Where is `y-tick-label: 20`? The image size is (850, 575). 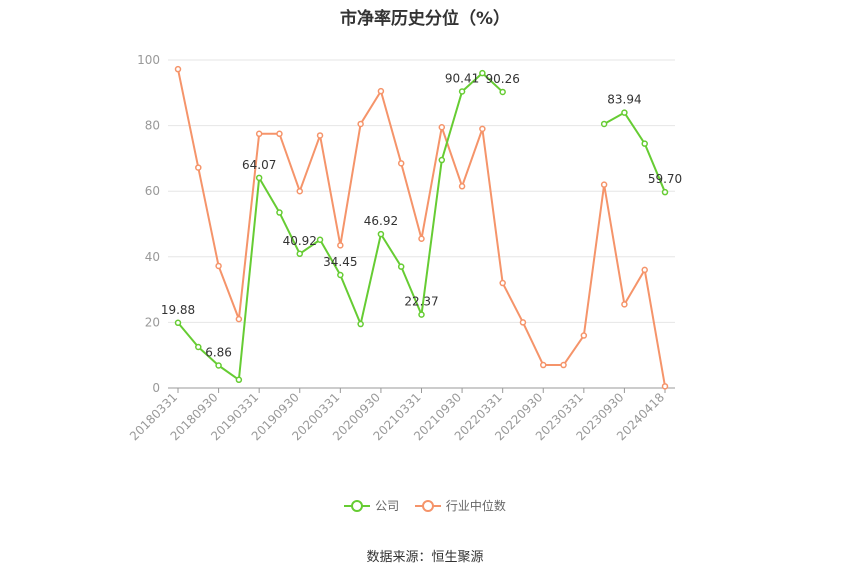 y-tick-label: 20 is located at coordinates (152, 322).